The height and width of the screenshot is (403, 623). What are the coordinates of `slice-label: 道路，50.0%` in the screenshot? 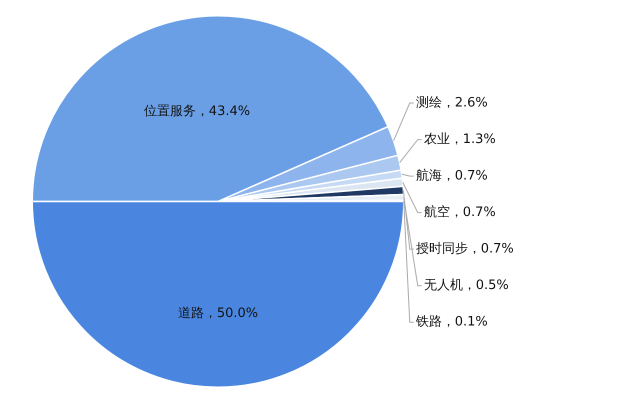 It's located at (218, 314).